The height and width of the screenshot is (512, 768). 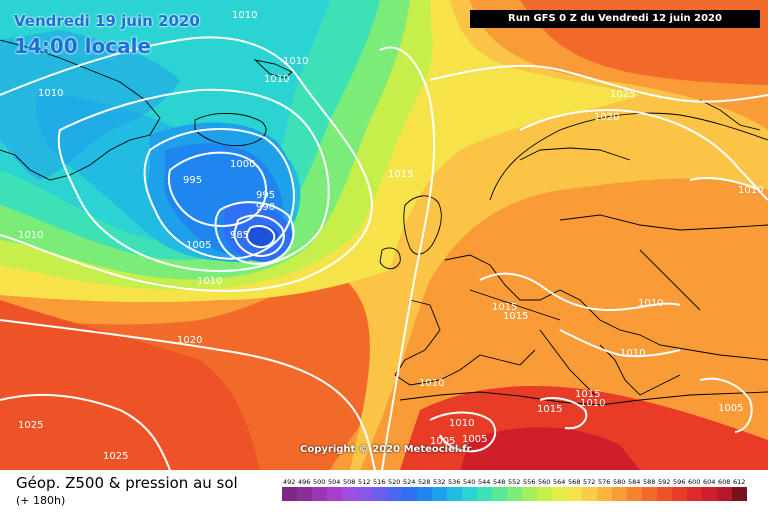 What do you see at coordinates (529, 482) in the screenshot?
I see `scale-tick-label: 556` at bounding box center [529, 482].